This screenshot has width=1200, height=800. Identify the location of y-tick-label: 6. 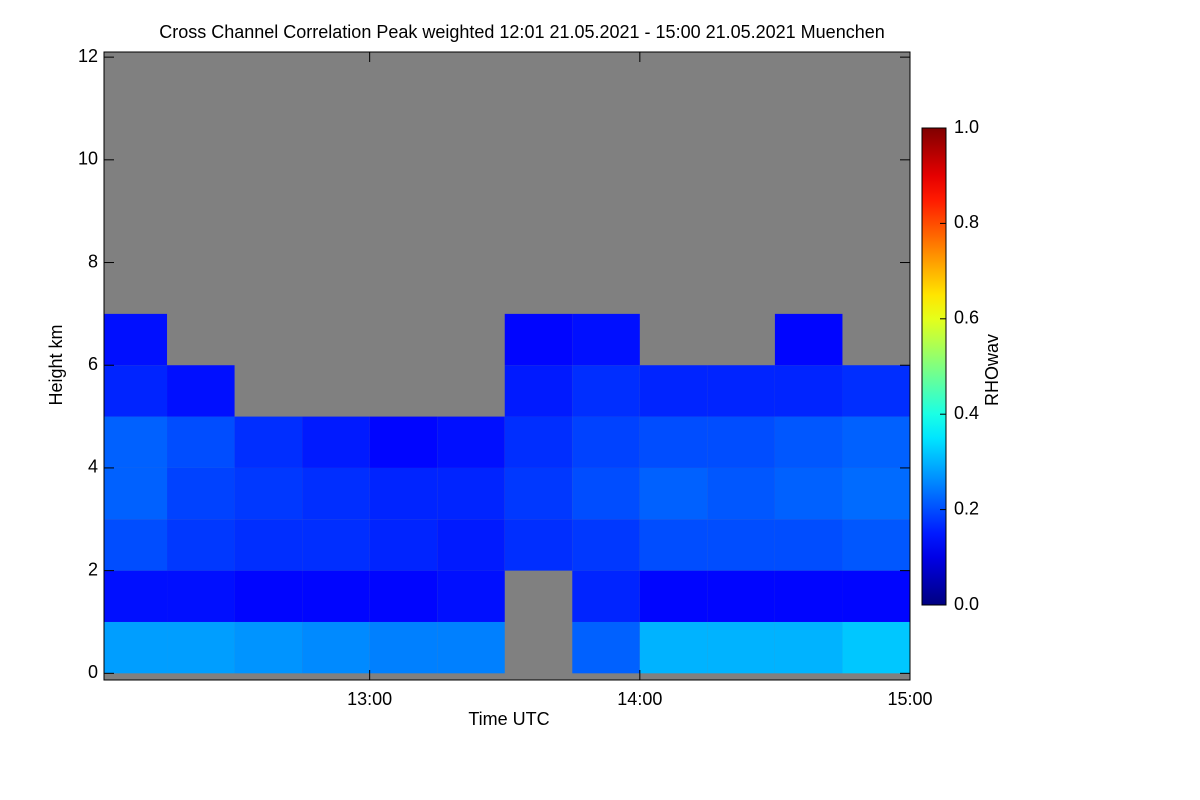
(93, 364).